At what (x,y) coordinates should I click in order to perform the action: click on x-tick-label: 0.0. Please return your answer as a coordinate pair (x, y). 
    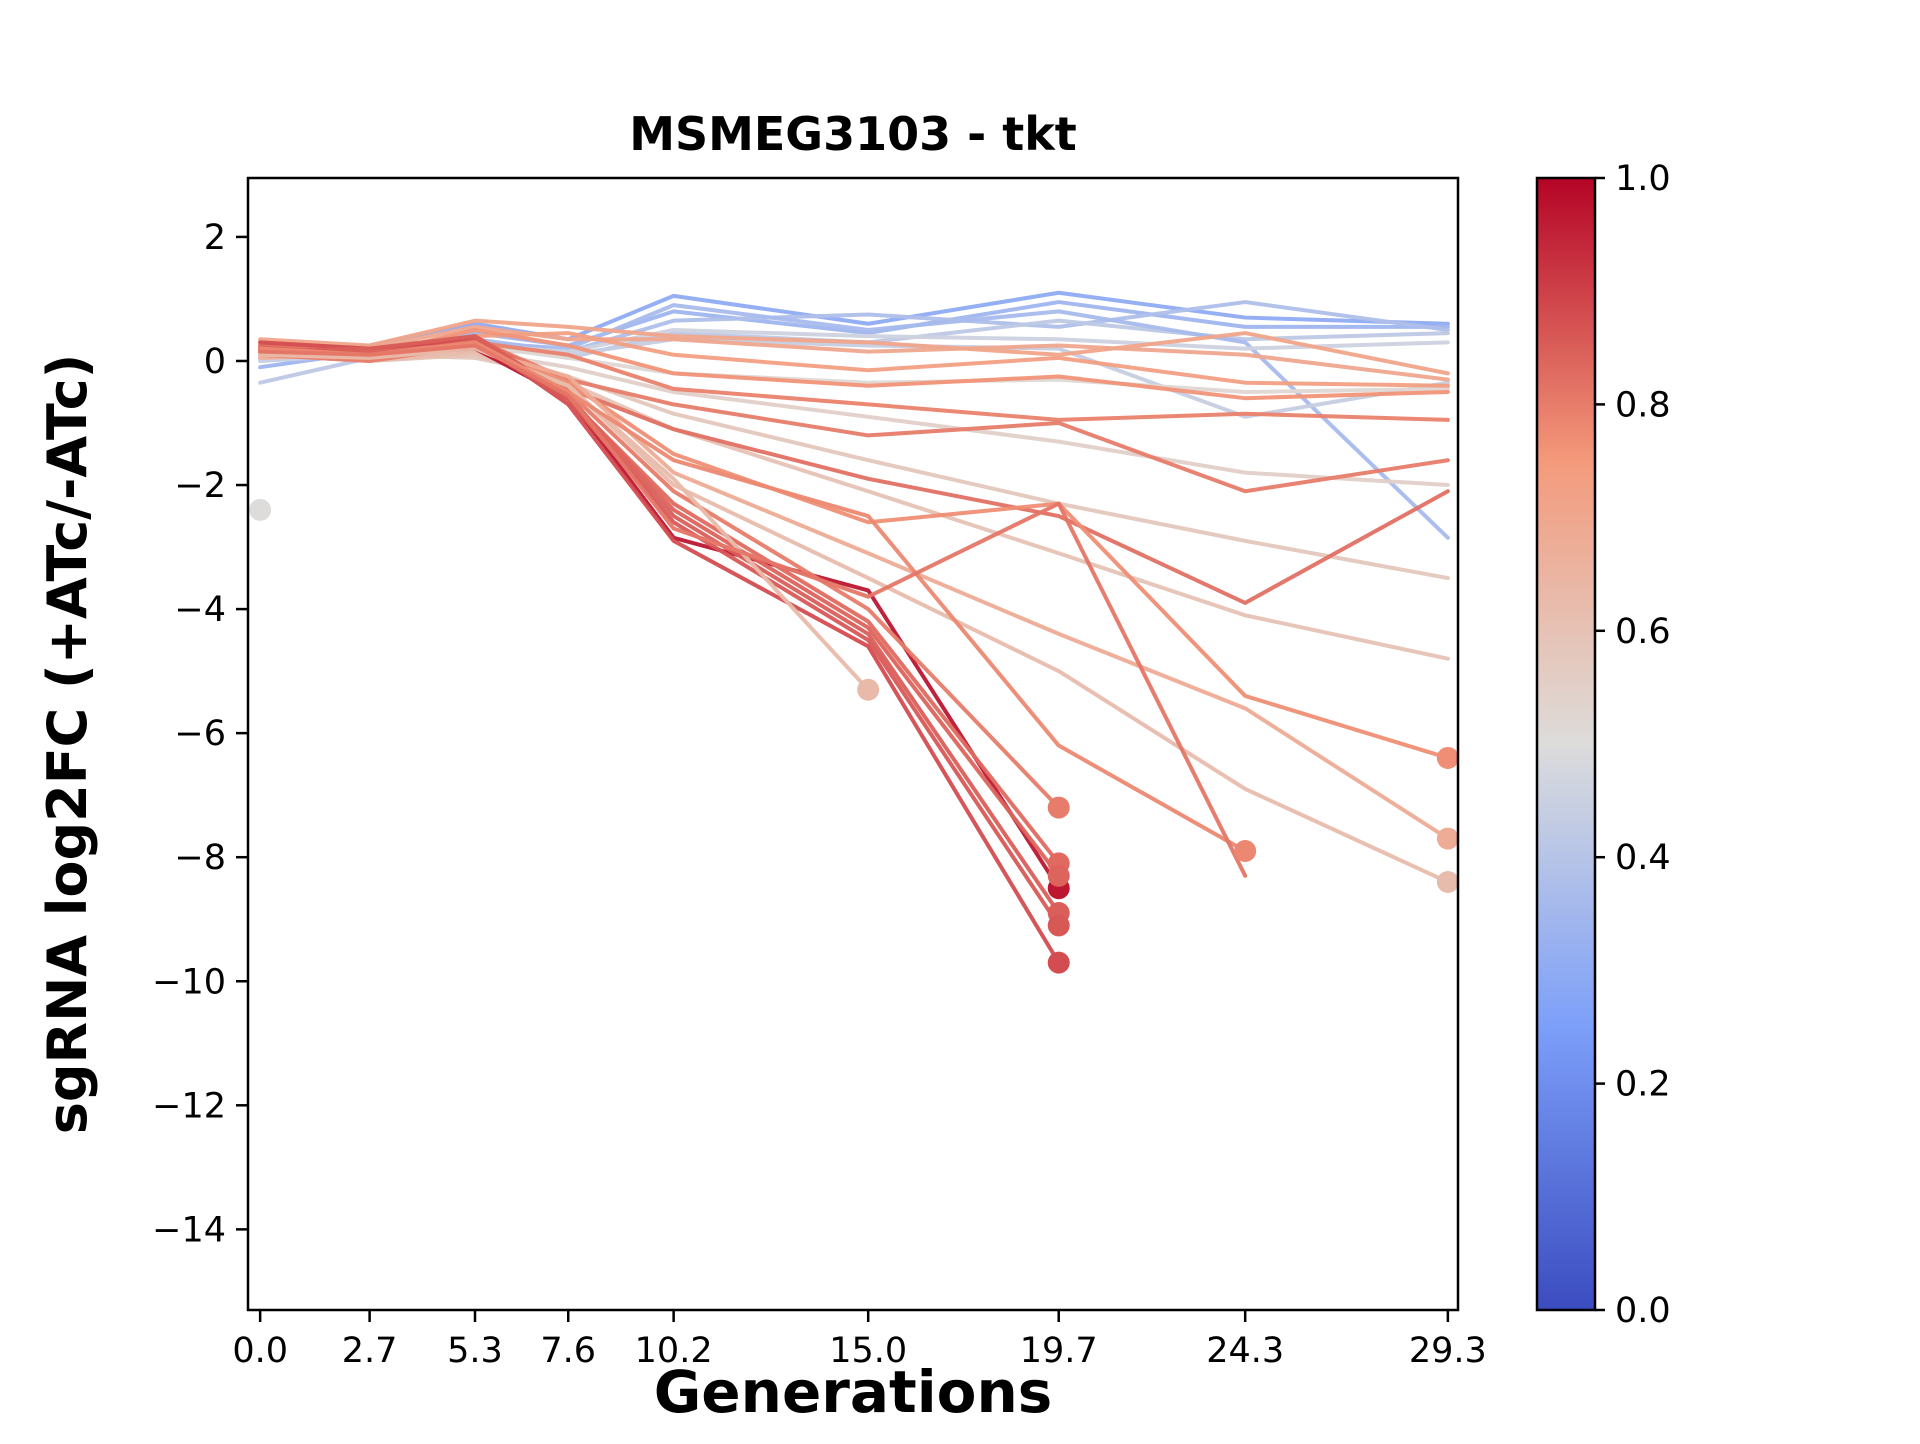
    Looking at the image, I should click on (260, 1351).